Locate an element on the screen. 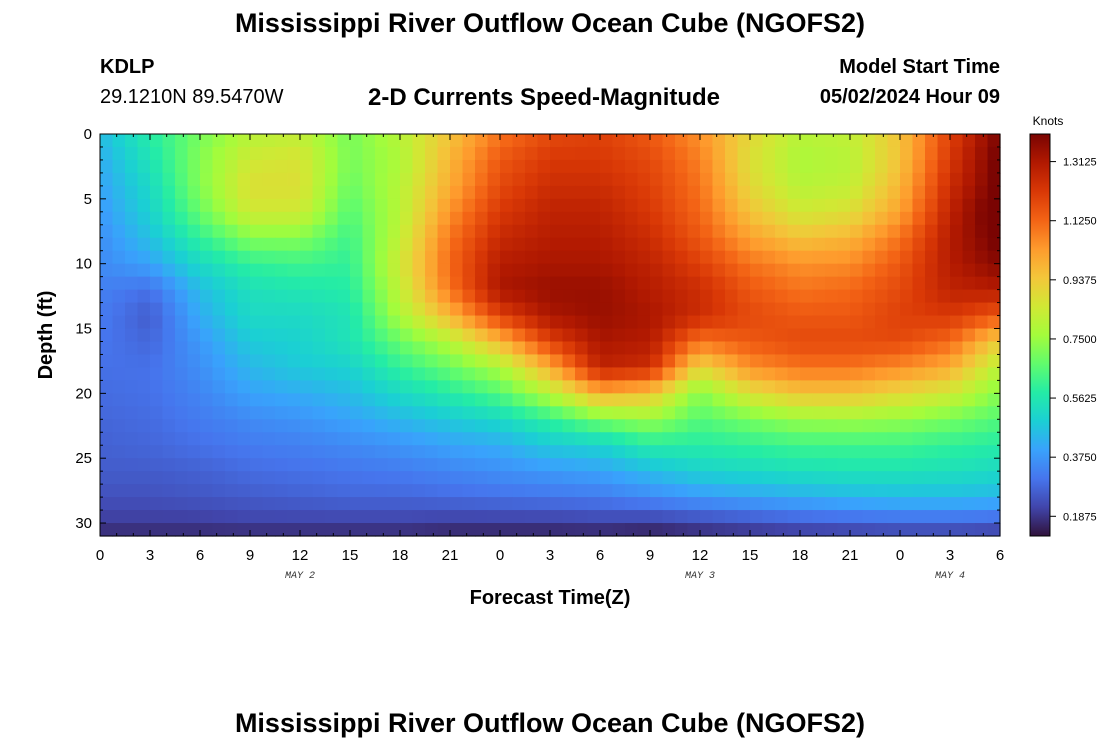 This screenshot has width=1100, height=750. x-tick-label: 21 is located at coordinates (450, 555).